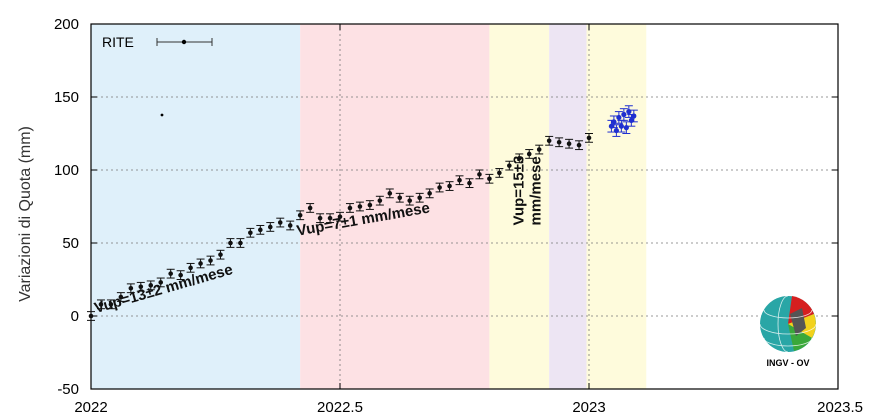 The height and width of the screenshot is (417, 869). I want to click on ingv-ov-logo: INGV - OV, so click(788, 331).